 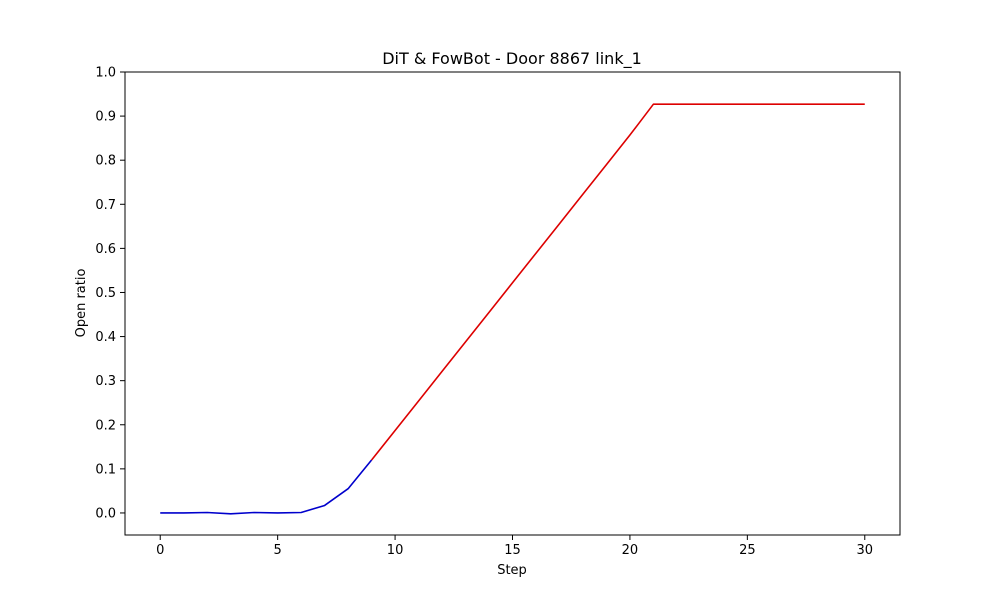 What do you see at coordinates (747, 550) in the screenshot?
I see `x-tick-label: 25` at bounding box center [747, 550].